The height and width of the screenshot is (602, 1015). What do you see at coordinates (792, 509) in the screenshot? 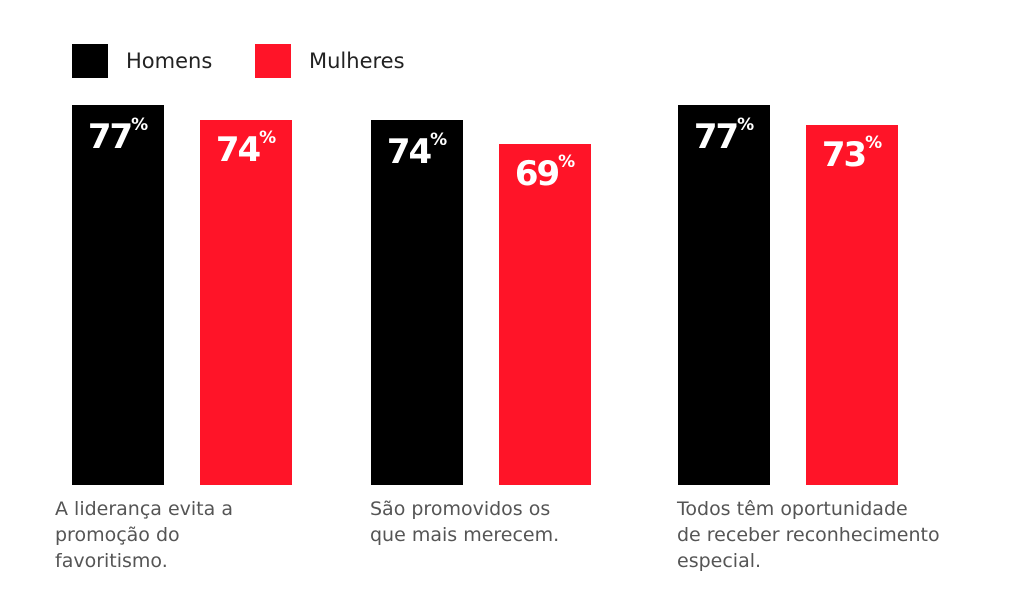
I see `category-label-line: Todos têm oportunidade` at bounding box center [792, 509].